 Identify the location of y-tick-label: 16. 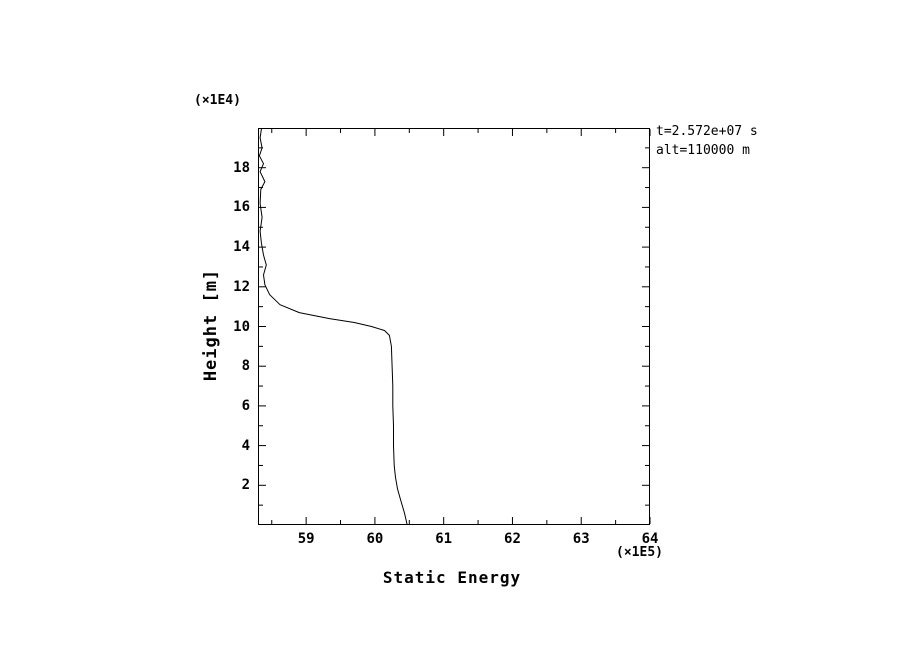
(241, 207).